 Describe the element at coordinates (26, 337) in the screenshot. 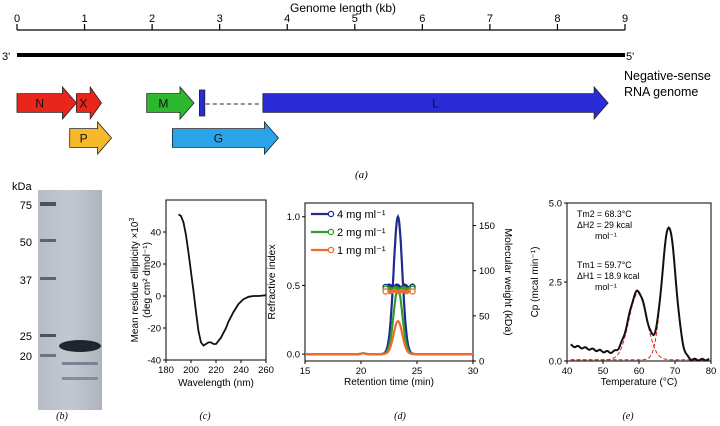

I see `gel-marker-25: 25` at that location.